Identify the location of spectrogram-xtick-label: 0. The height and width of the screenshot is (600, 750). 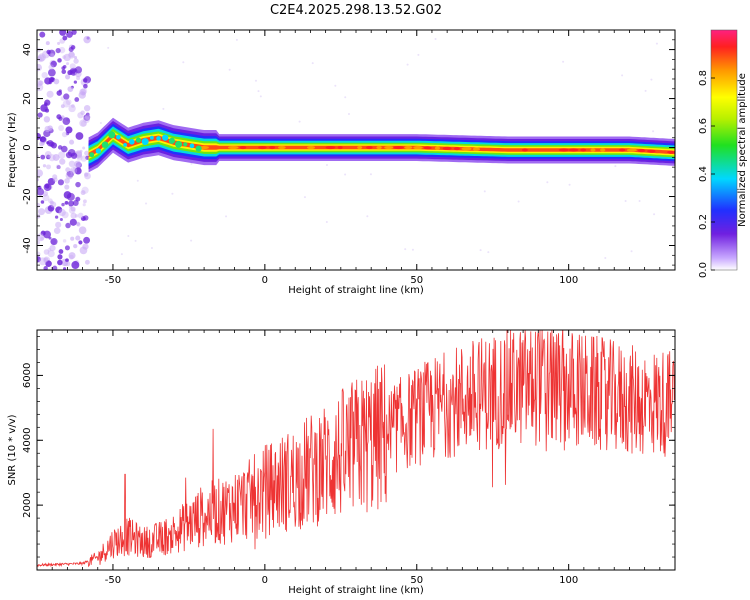
(265, 280).